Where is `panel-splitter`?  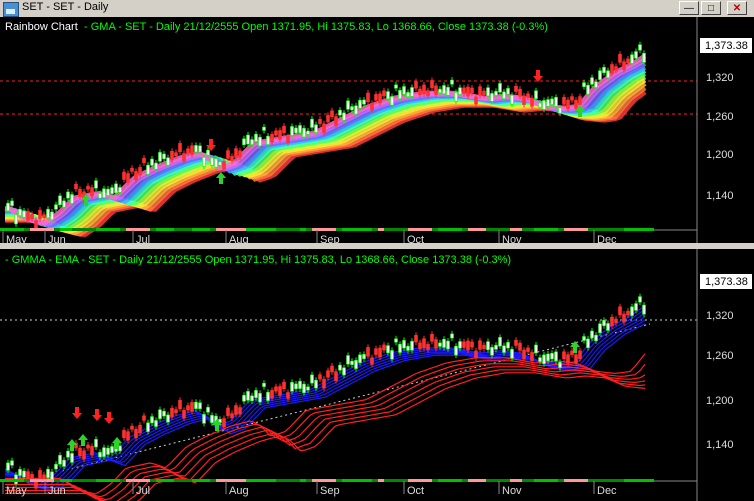
panel-splitter is located at coordinates (377, 246).